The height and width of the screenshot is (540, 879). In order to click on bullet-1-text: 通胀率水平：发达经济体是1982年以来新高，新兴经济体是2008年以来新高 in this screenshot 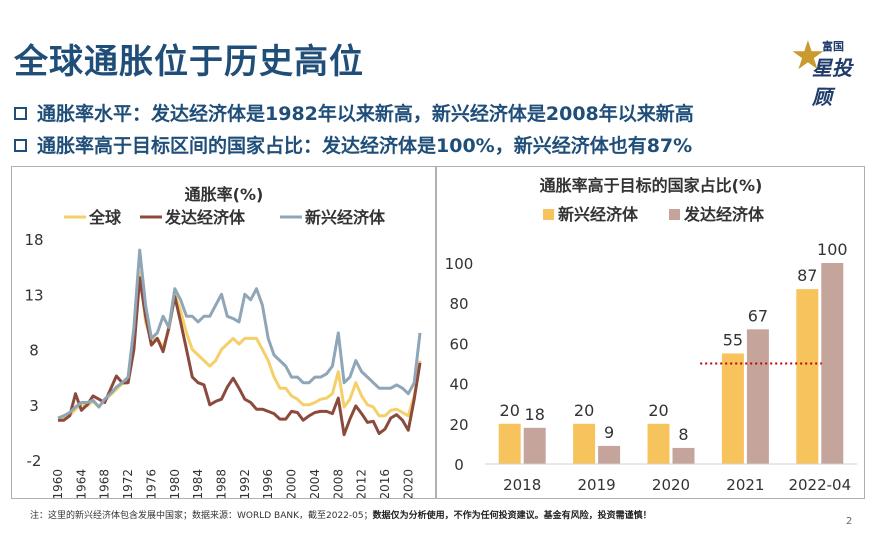, I will do `click(365, 114)`.